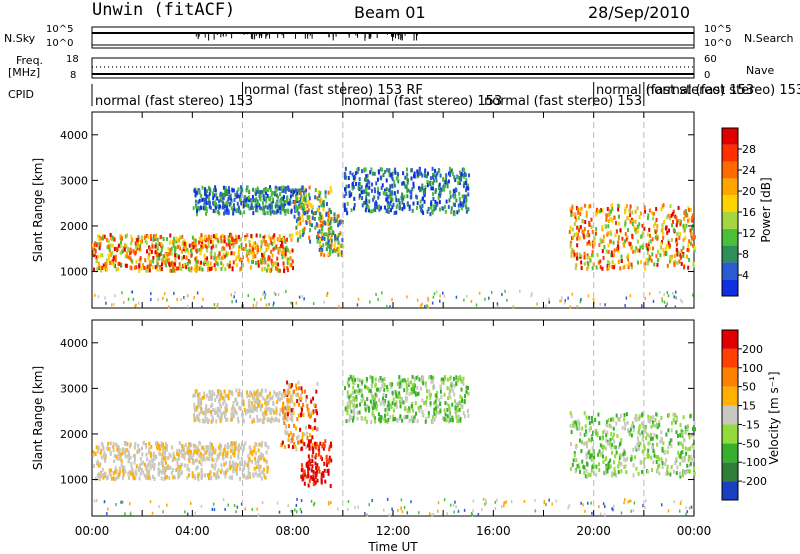 Image resolution: width=800 pixels, height=554 pixels. I want to click on colorbar-tick-label: 20, so click(749, 191).